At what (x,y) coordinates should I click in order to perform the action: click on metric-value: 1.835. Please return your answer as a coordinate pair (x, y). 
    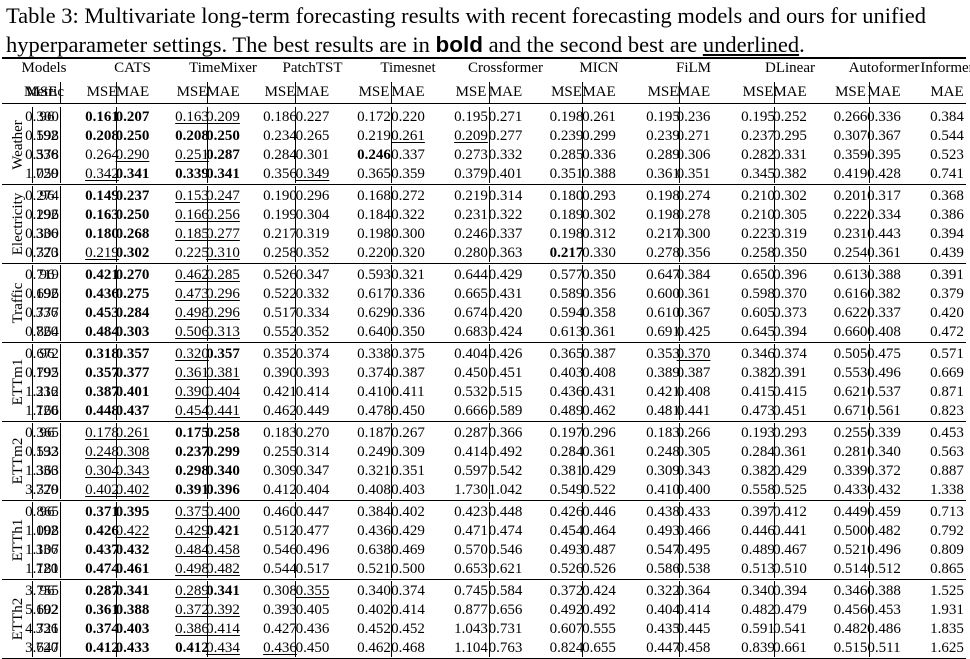
    Looking at the image, I should click on (947, 629).